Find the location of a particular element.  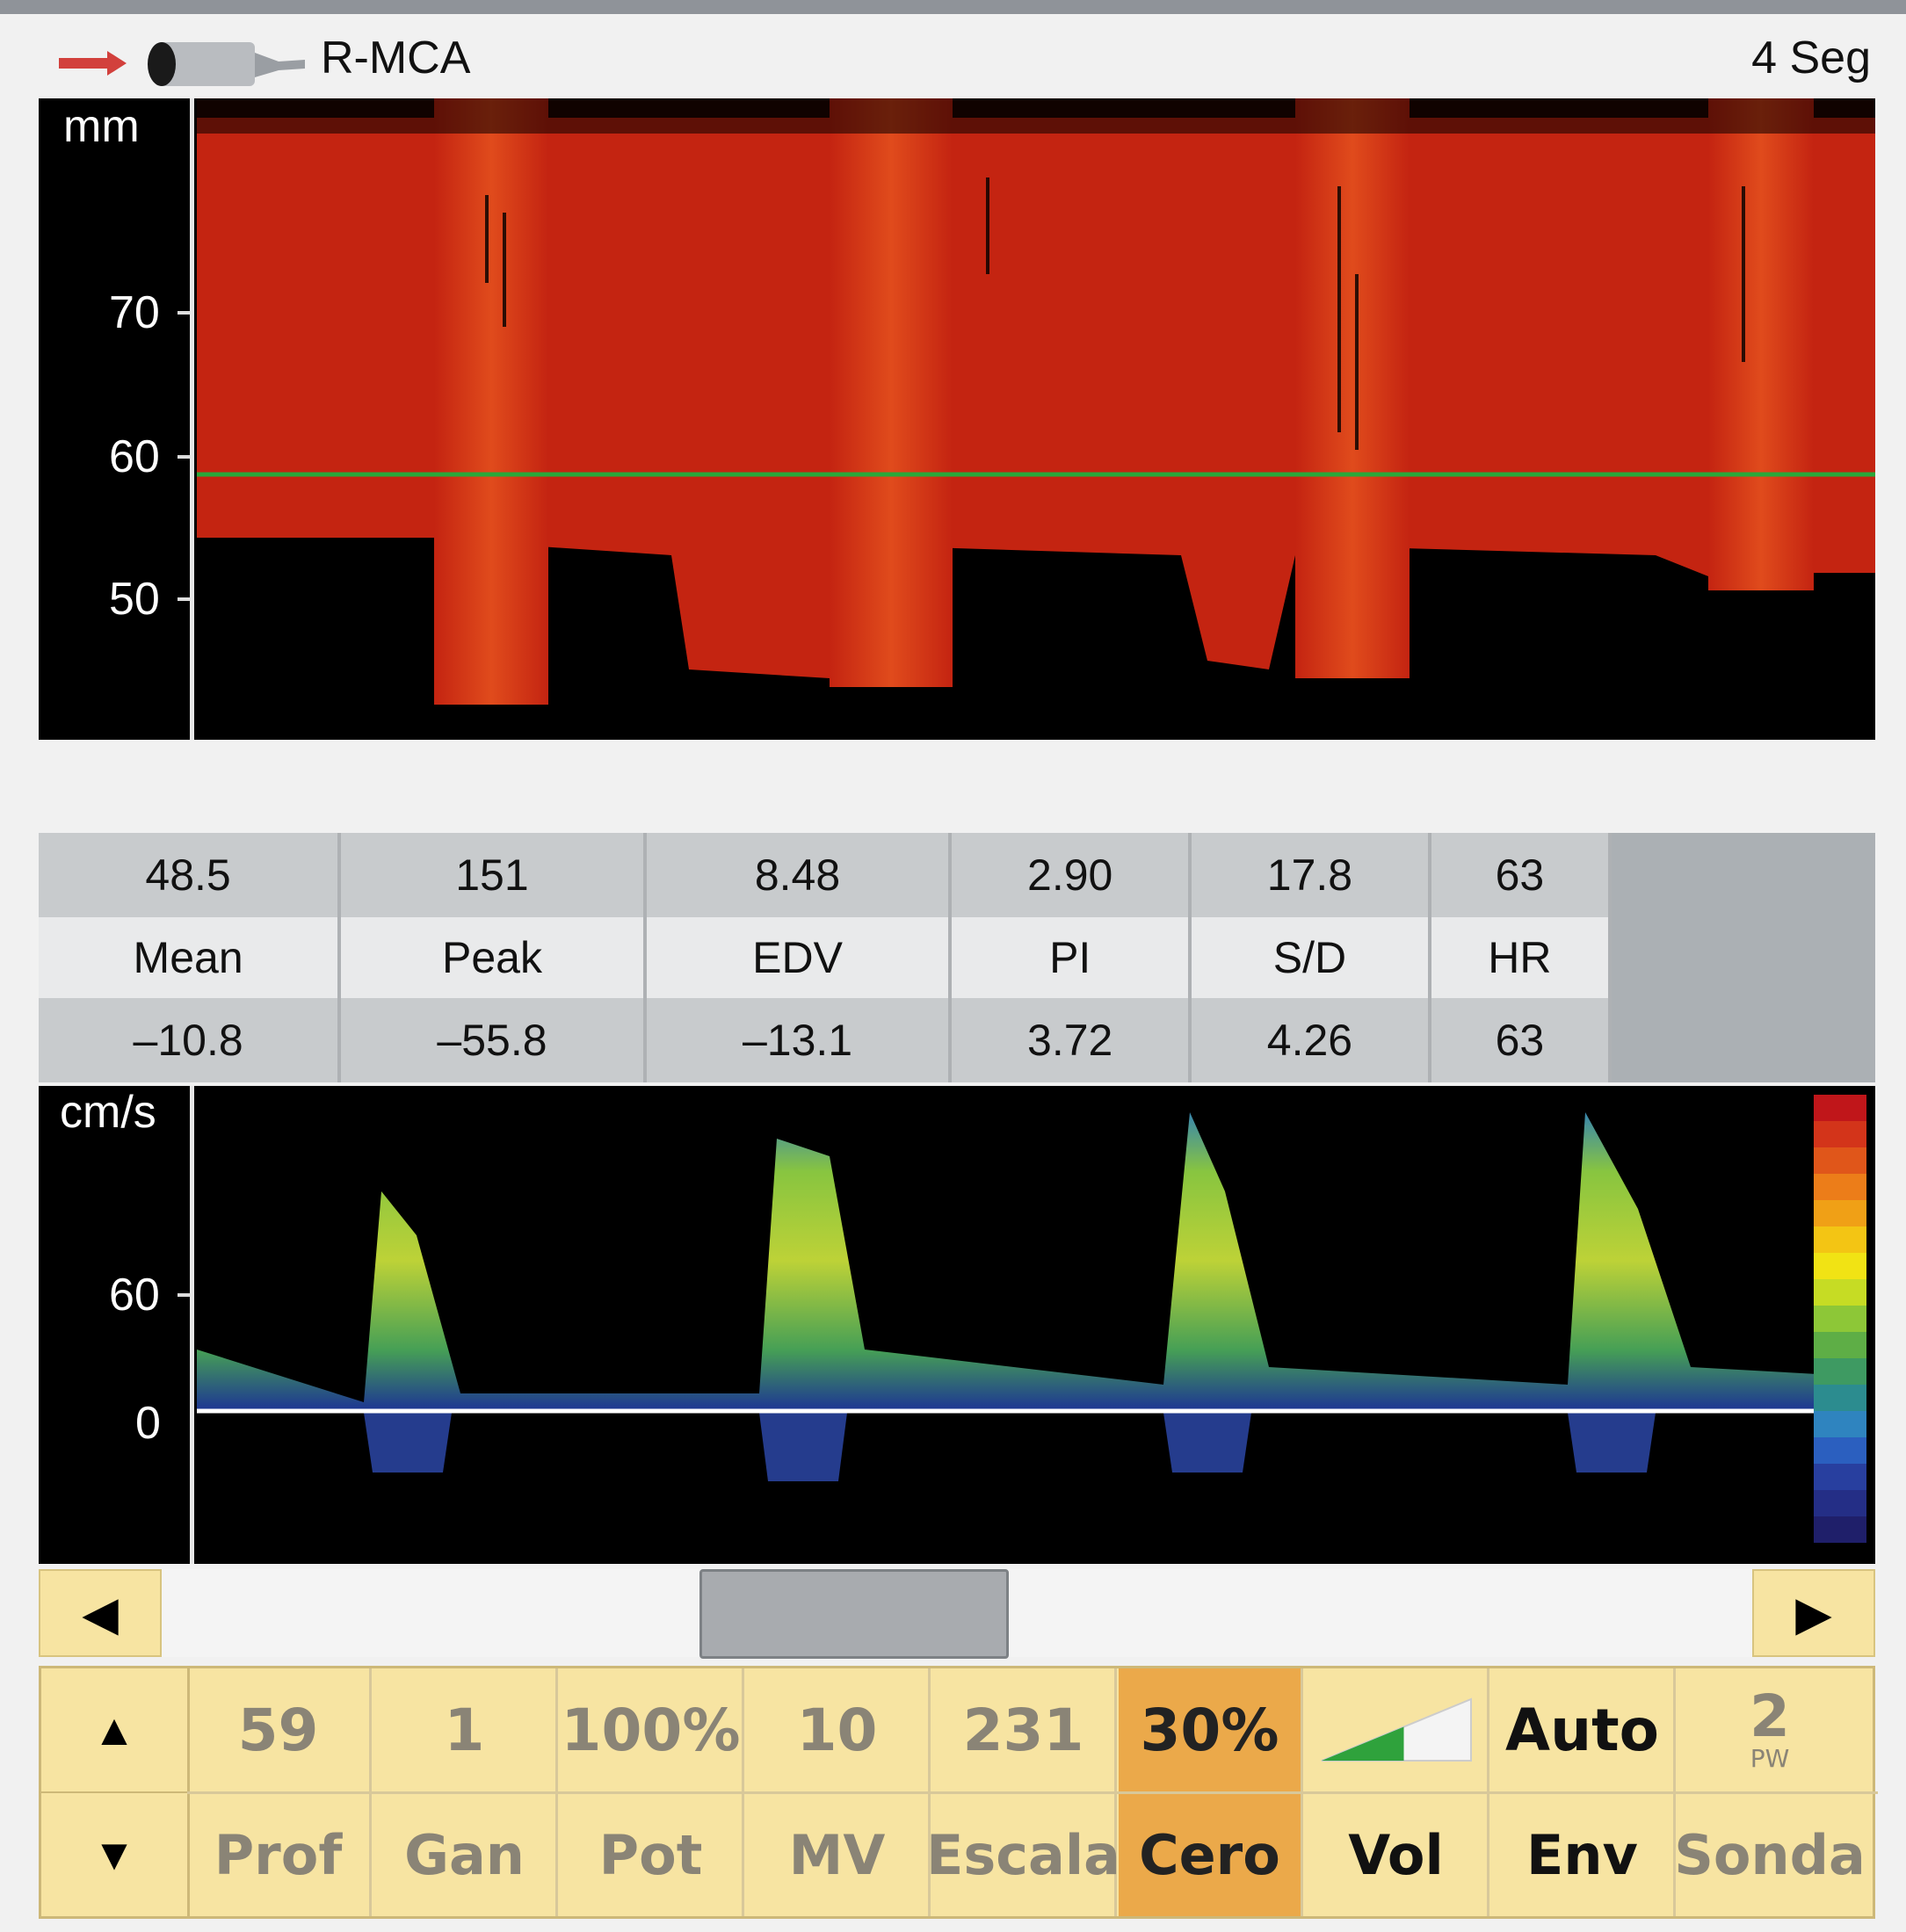

vol-value is located at coordinates (1397, 1729).